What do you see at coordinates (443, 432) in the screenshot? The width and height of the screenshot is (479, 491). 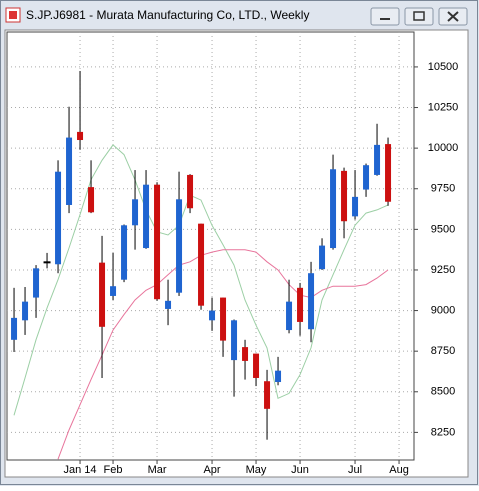 I see `y-tick-label: 8250` at bounding box center [443, 432].